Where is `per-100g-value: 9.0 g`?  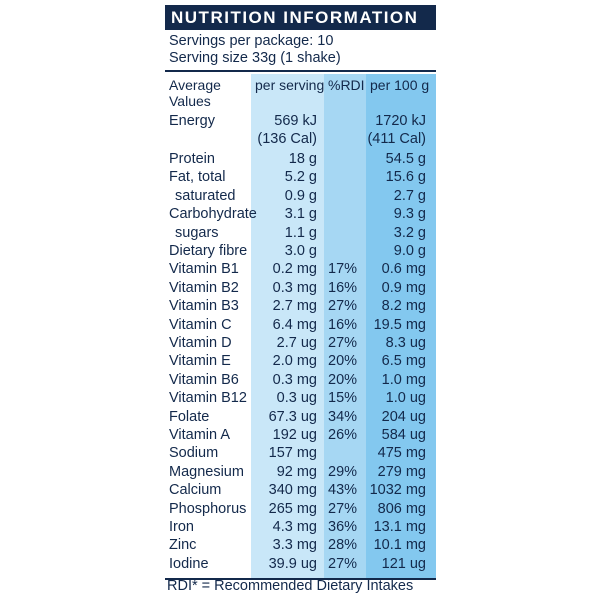 per-100g-value: 9.0 g is located at coordinates (409, 251).